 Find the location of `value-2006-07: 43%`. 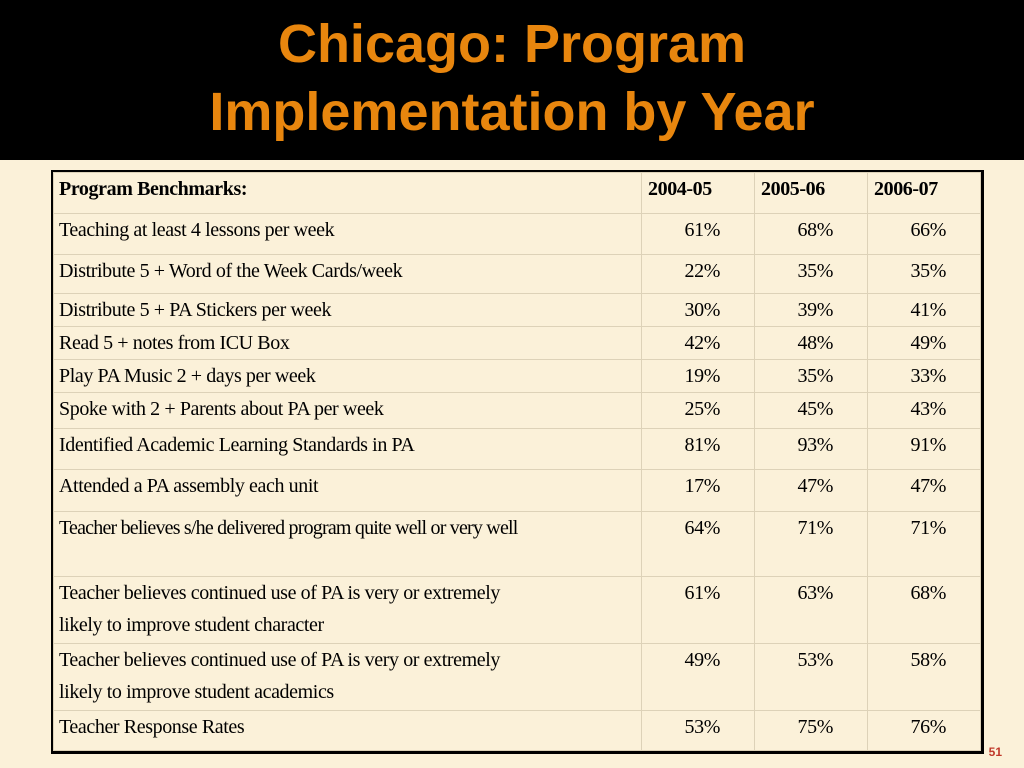

value-2006-07: 43% is located at coordinates (924, 410).